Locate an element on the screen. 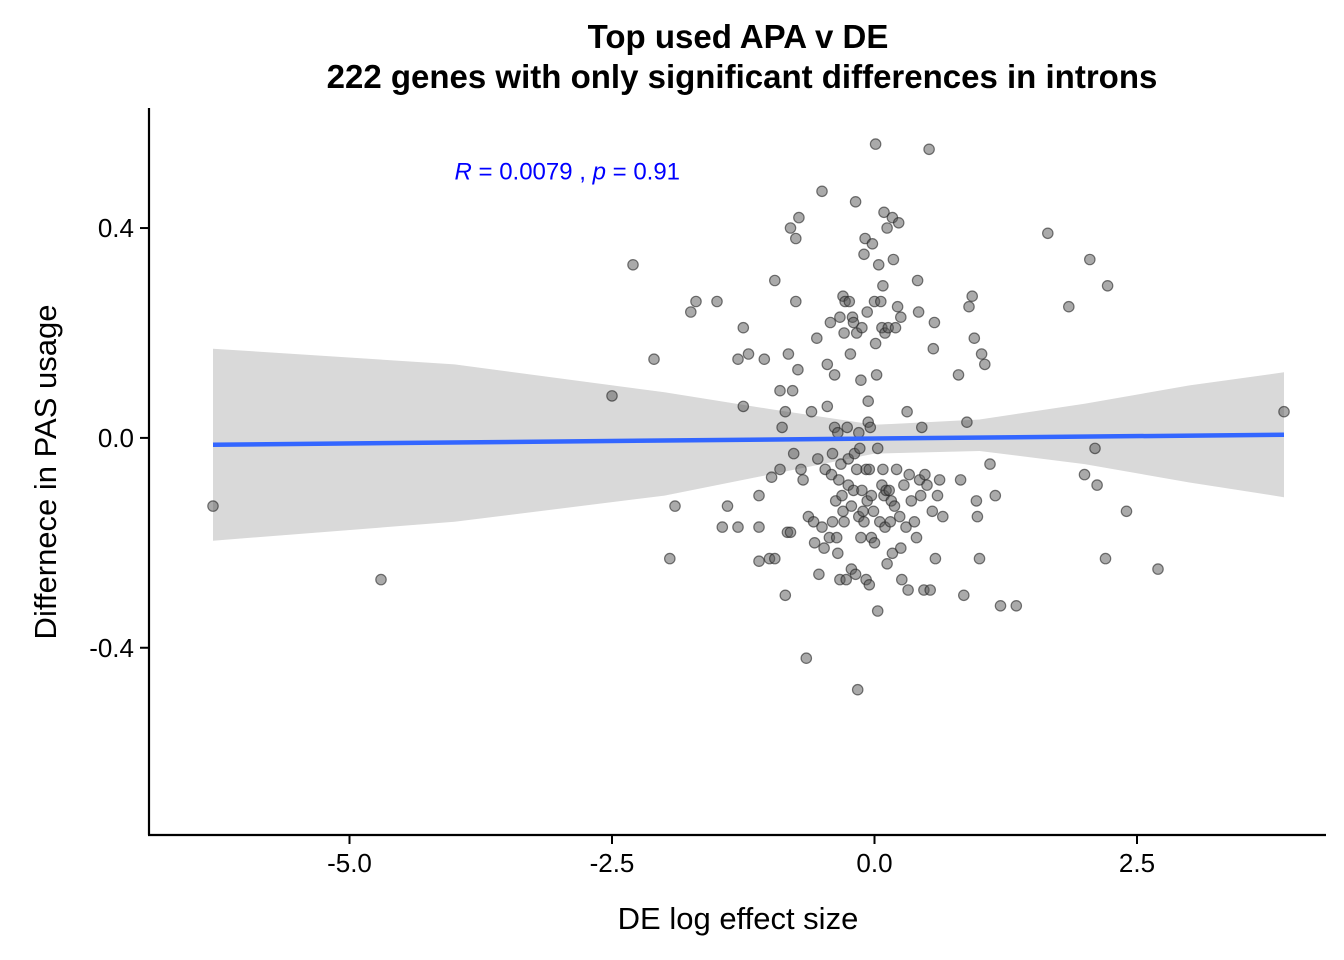 The image size is (1344, 960). x-tick-label: -2.5 is located at coordinates (612, 863).